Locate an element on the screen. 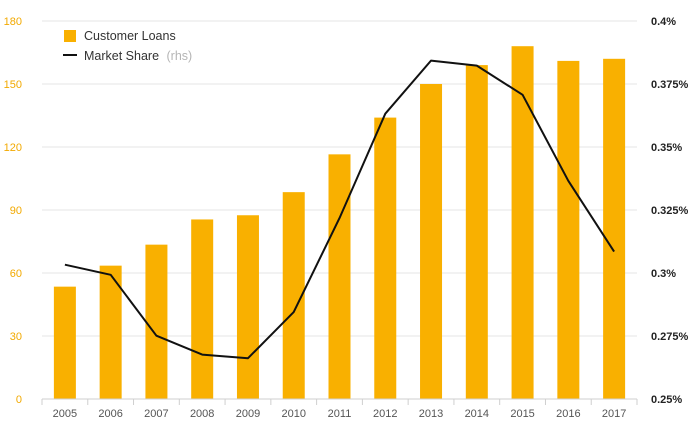  x-tick-label: 2013 is located at coordinates (431, 414).